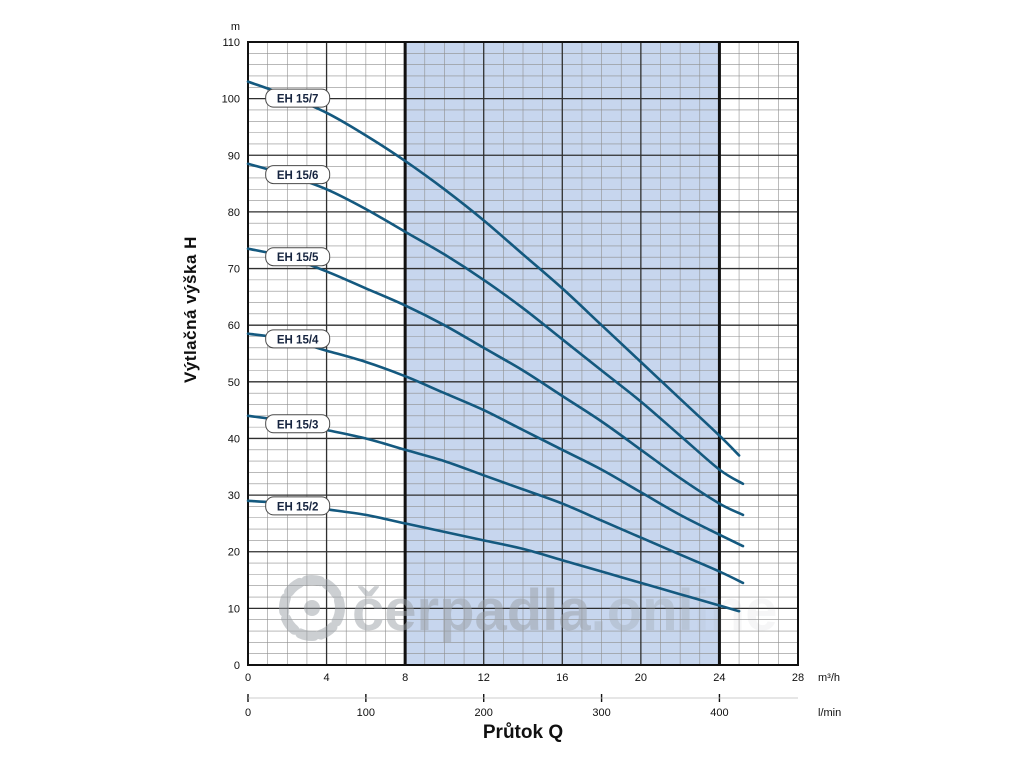  What do you see at coordinates (234, 383) in the screenshot?
I see `y-tick-label: 50` at bounding box center [234, 383].